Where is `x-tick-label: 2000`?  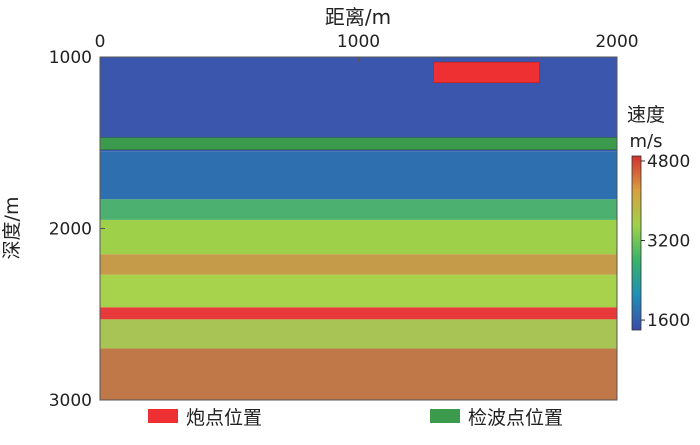 x-tick-label: 2000 is located at coordinates (616, 42).